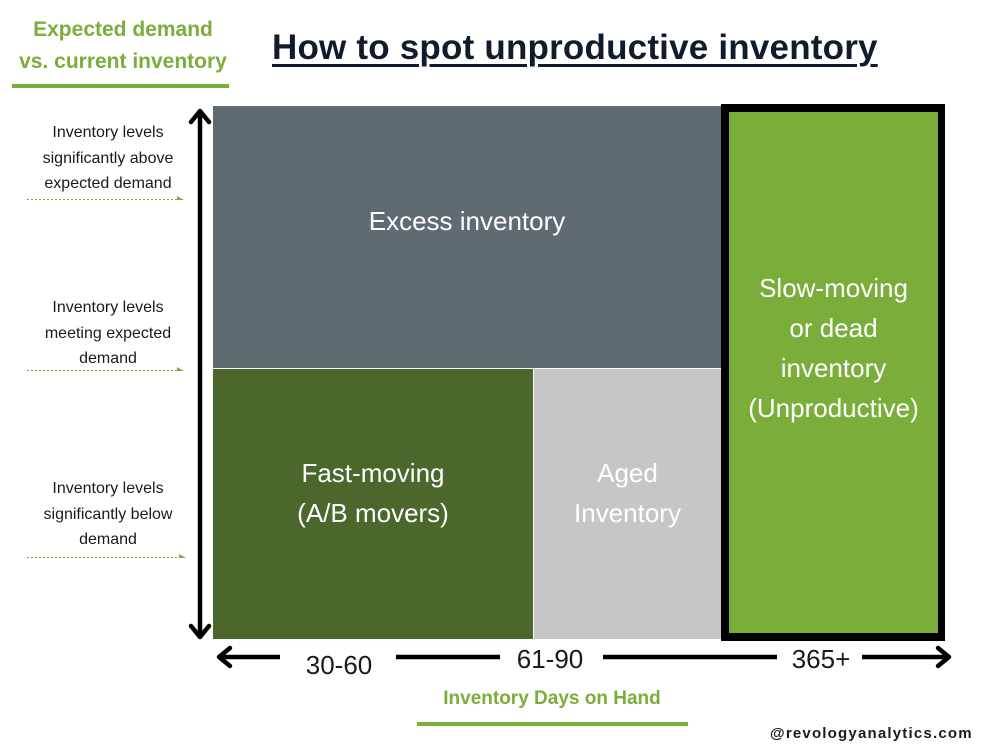 Image resolution: width=1000 pixels, height=750 pixels. Describe the element at coordinates (627, 513) in the screenshot. I see `aged-label-line2: Inventory` at that location.